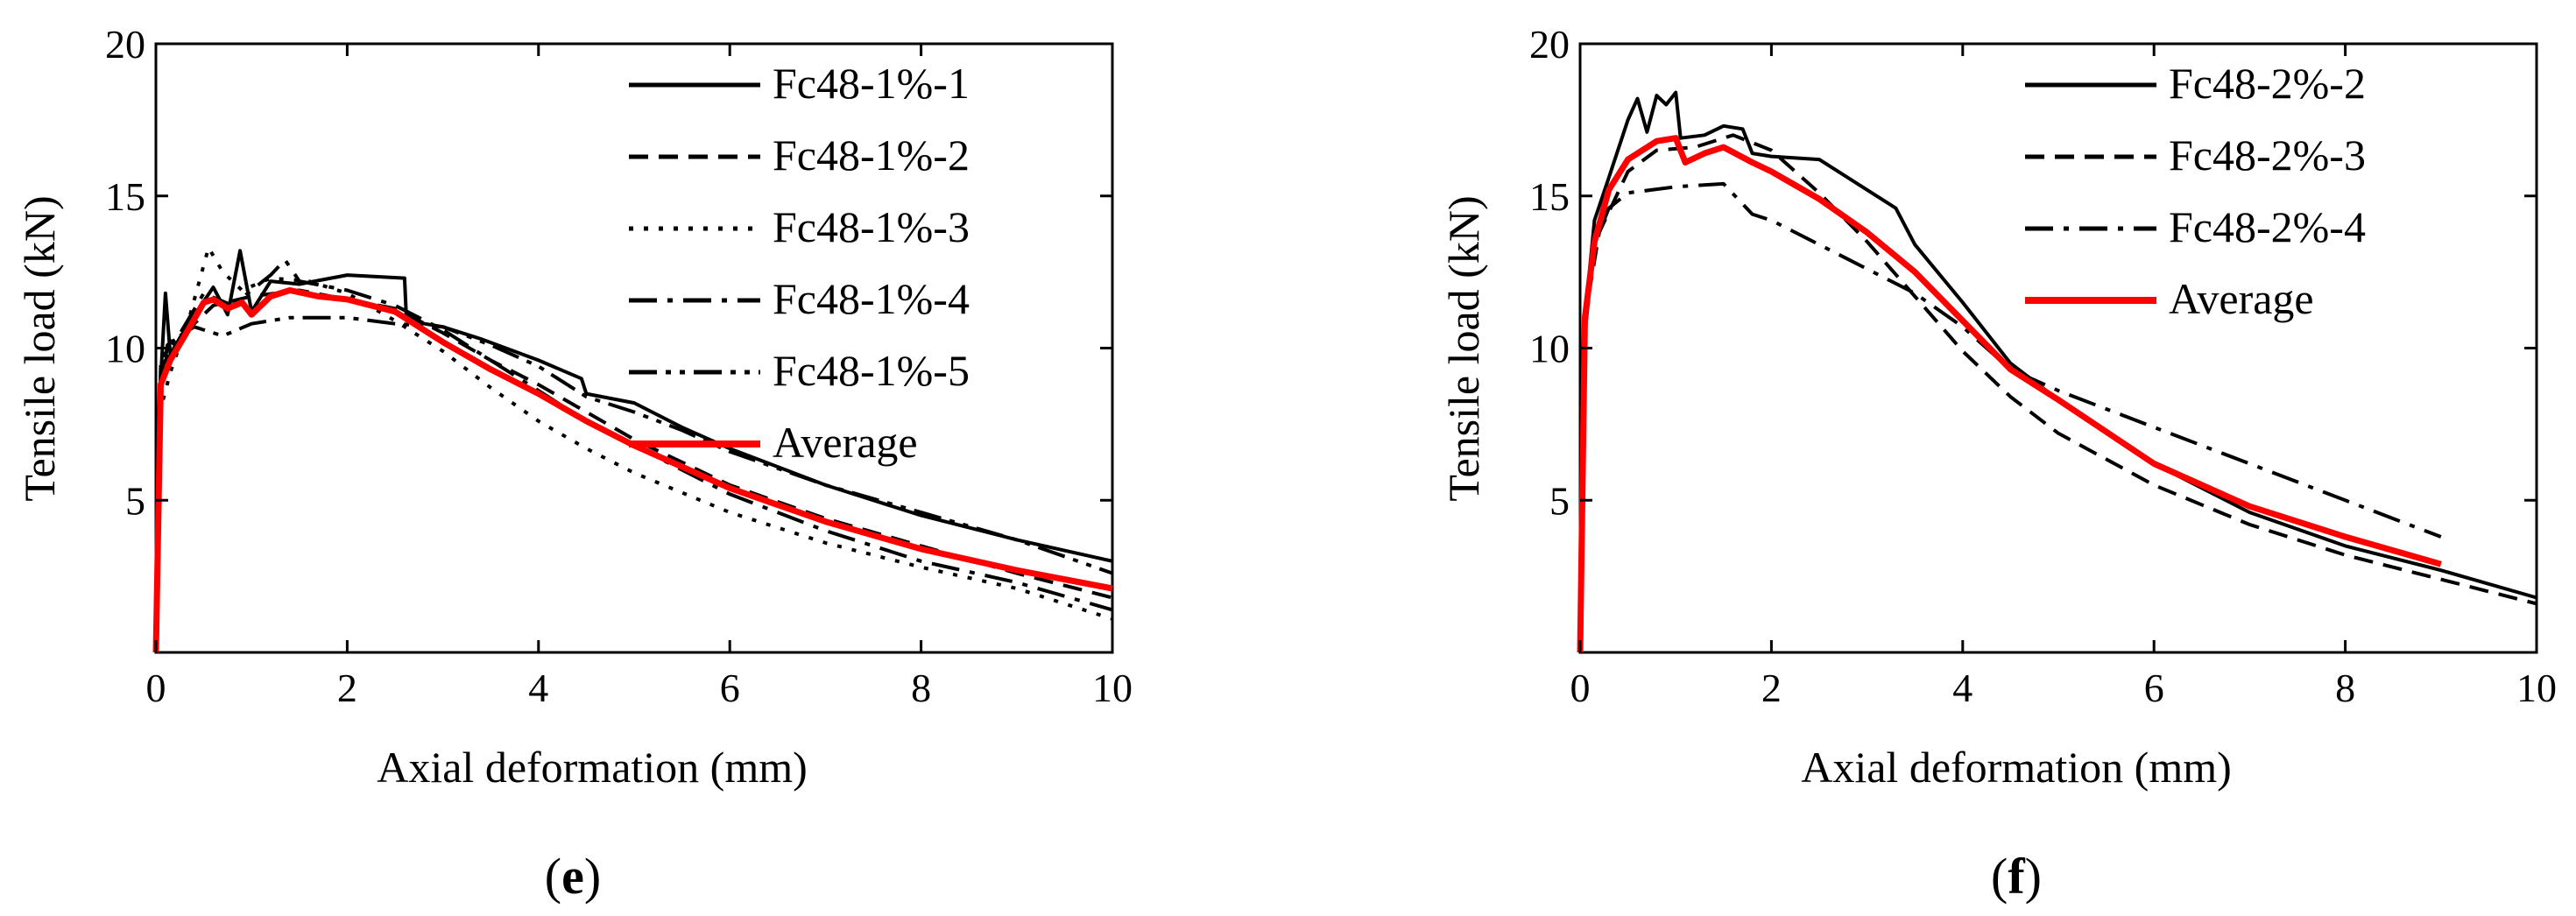  I want to click on legend-label: Fc48-2%-2, so click(2267, 84).